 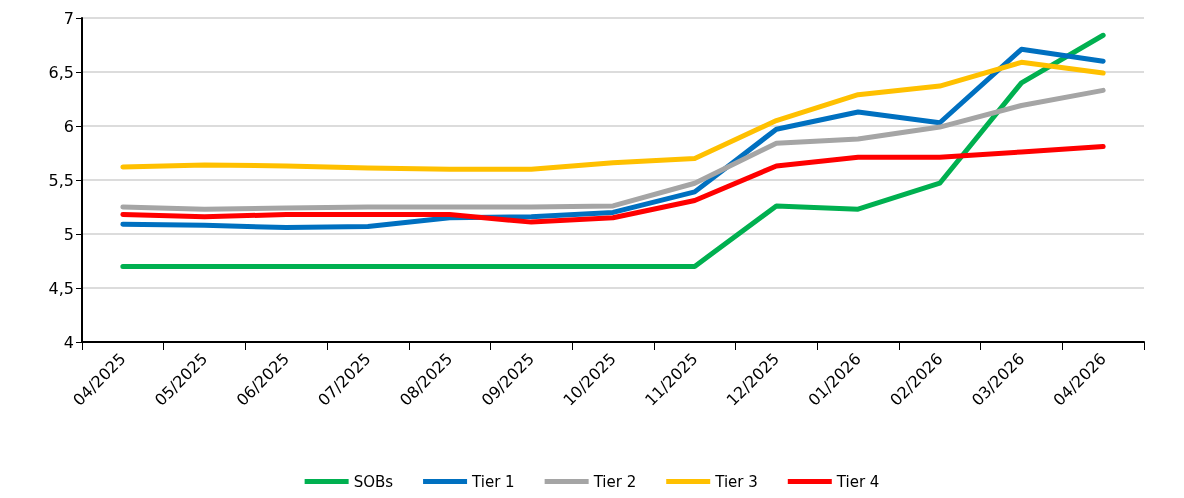 I want to click on y-tick-label: 4,5, so click(x=61, y=288).